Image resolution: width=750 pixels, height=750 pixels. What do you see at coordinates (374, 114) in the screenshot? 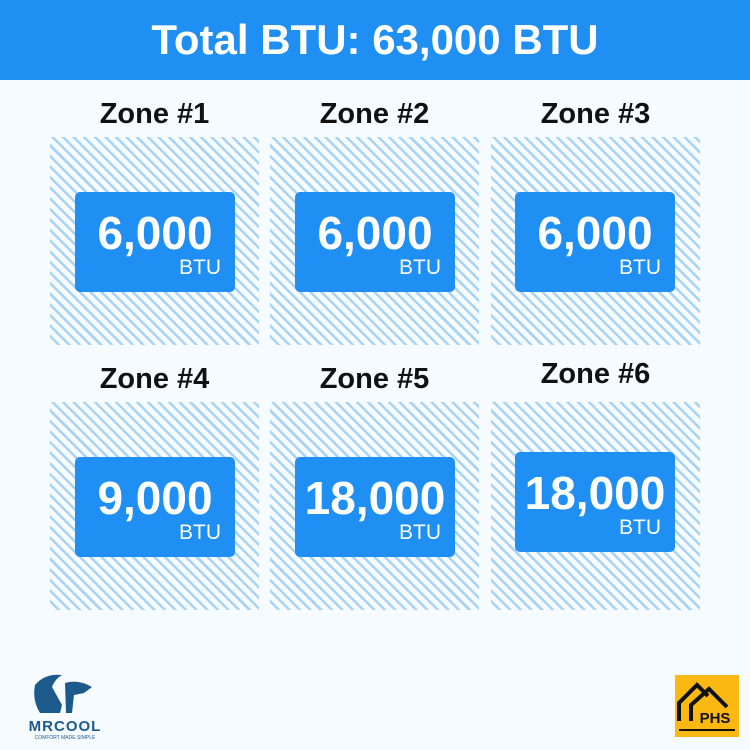
I see `zone-title: Zone #2` at bounding box center [374, 114].